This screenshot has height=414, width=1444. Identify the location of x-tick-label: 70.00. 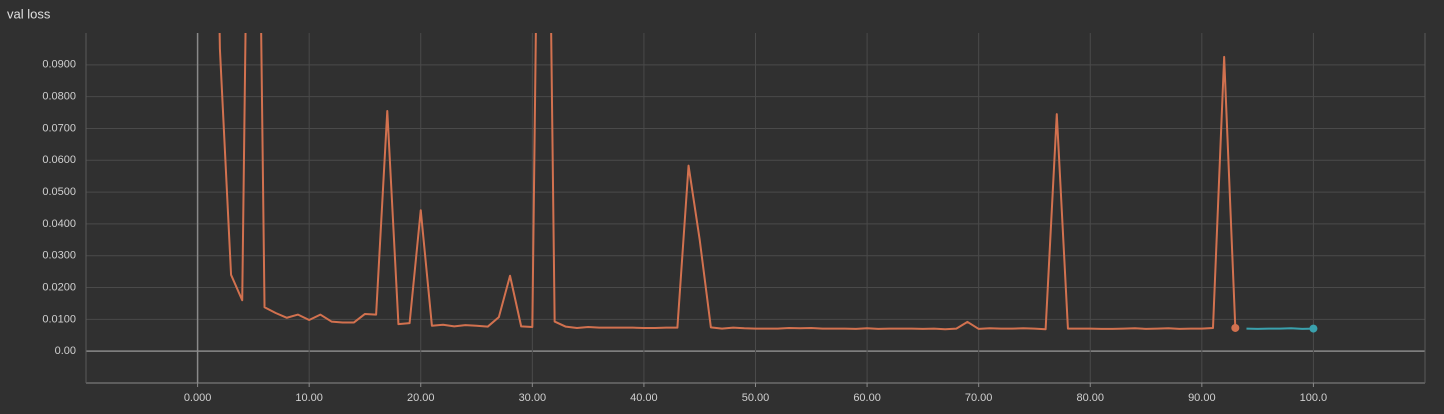
(979, 398).